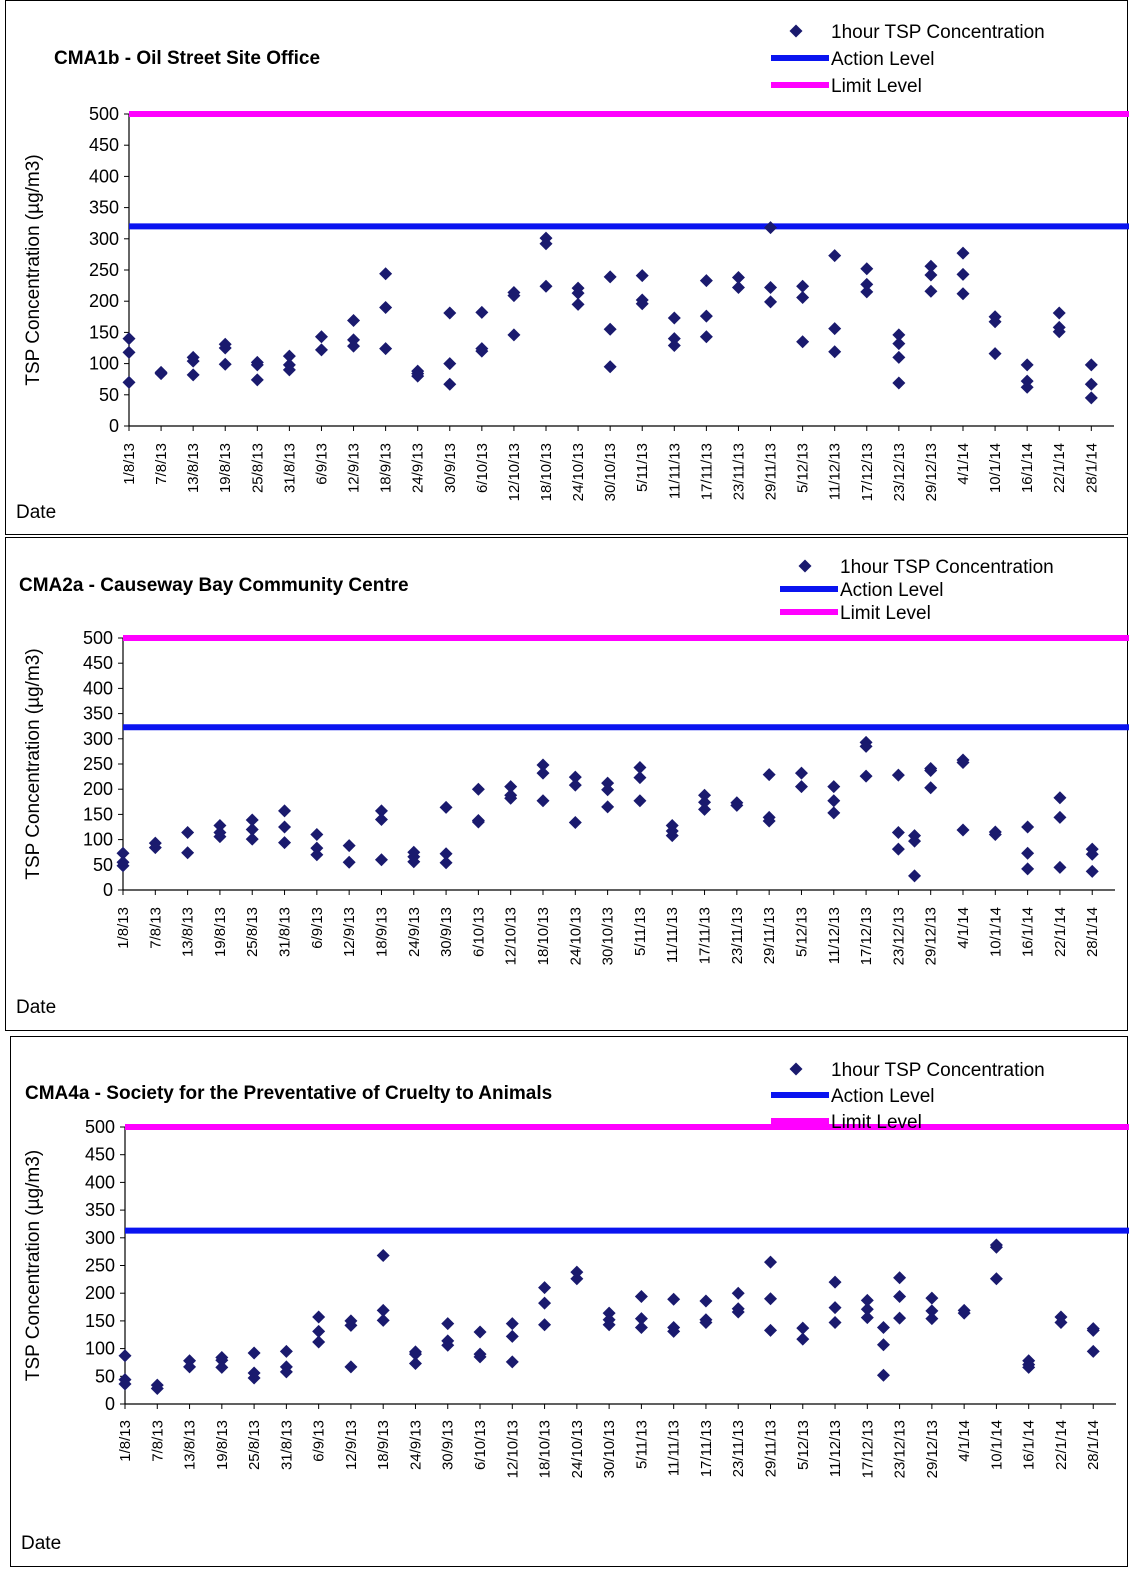 Image resolution: width=1130 pixels, height=1569 pixels. I want to click on x-tick-label: 6/9/13, so click(317, 928).